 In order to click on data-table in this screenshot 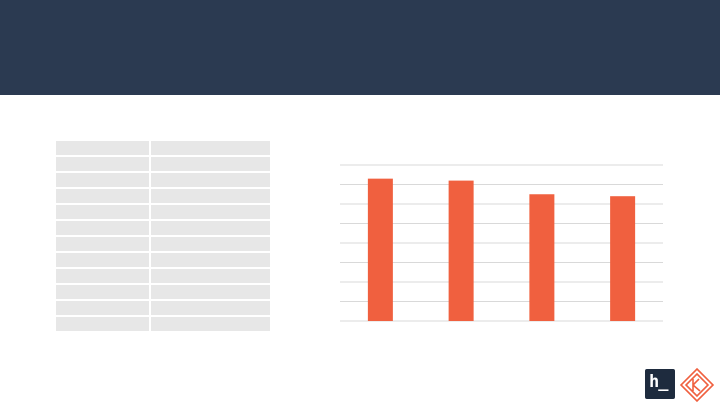, I will do `click(163, 237)`.